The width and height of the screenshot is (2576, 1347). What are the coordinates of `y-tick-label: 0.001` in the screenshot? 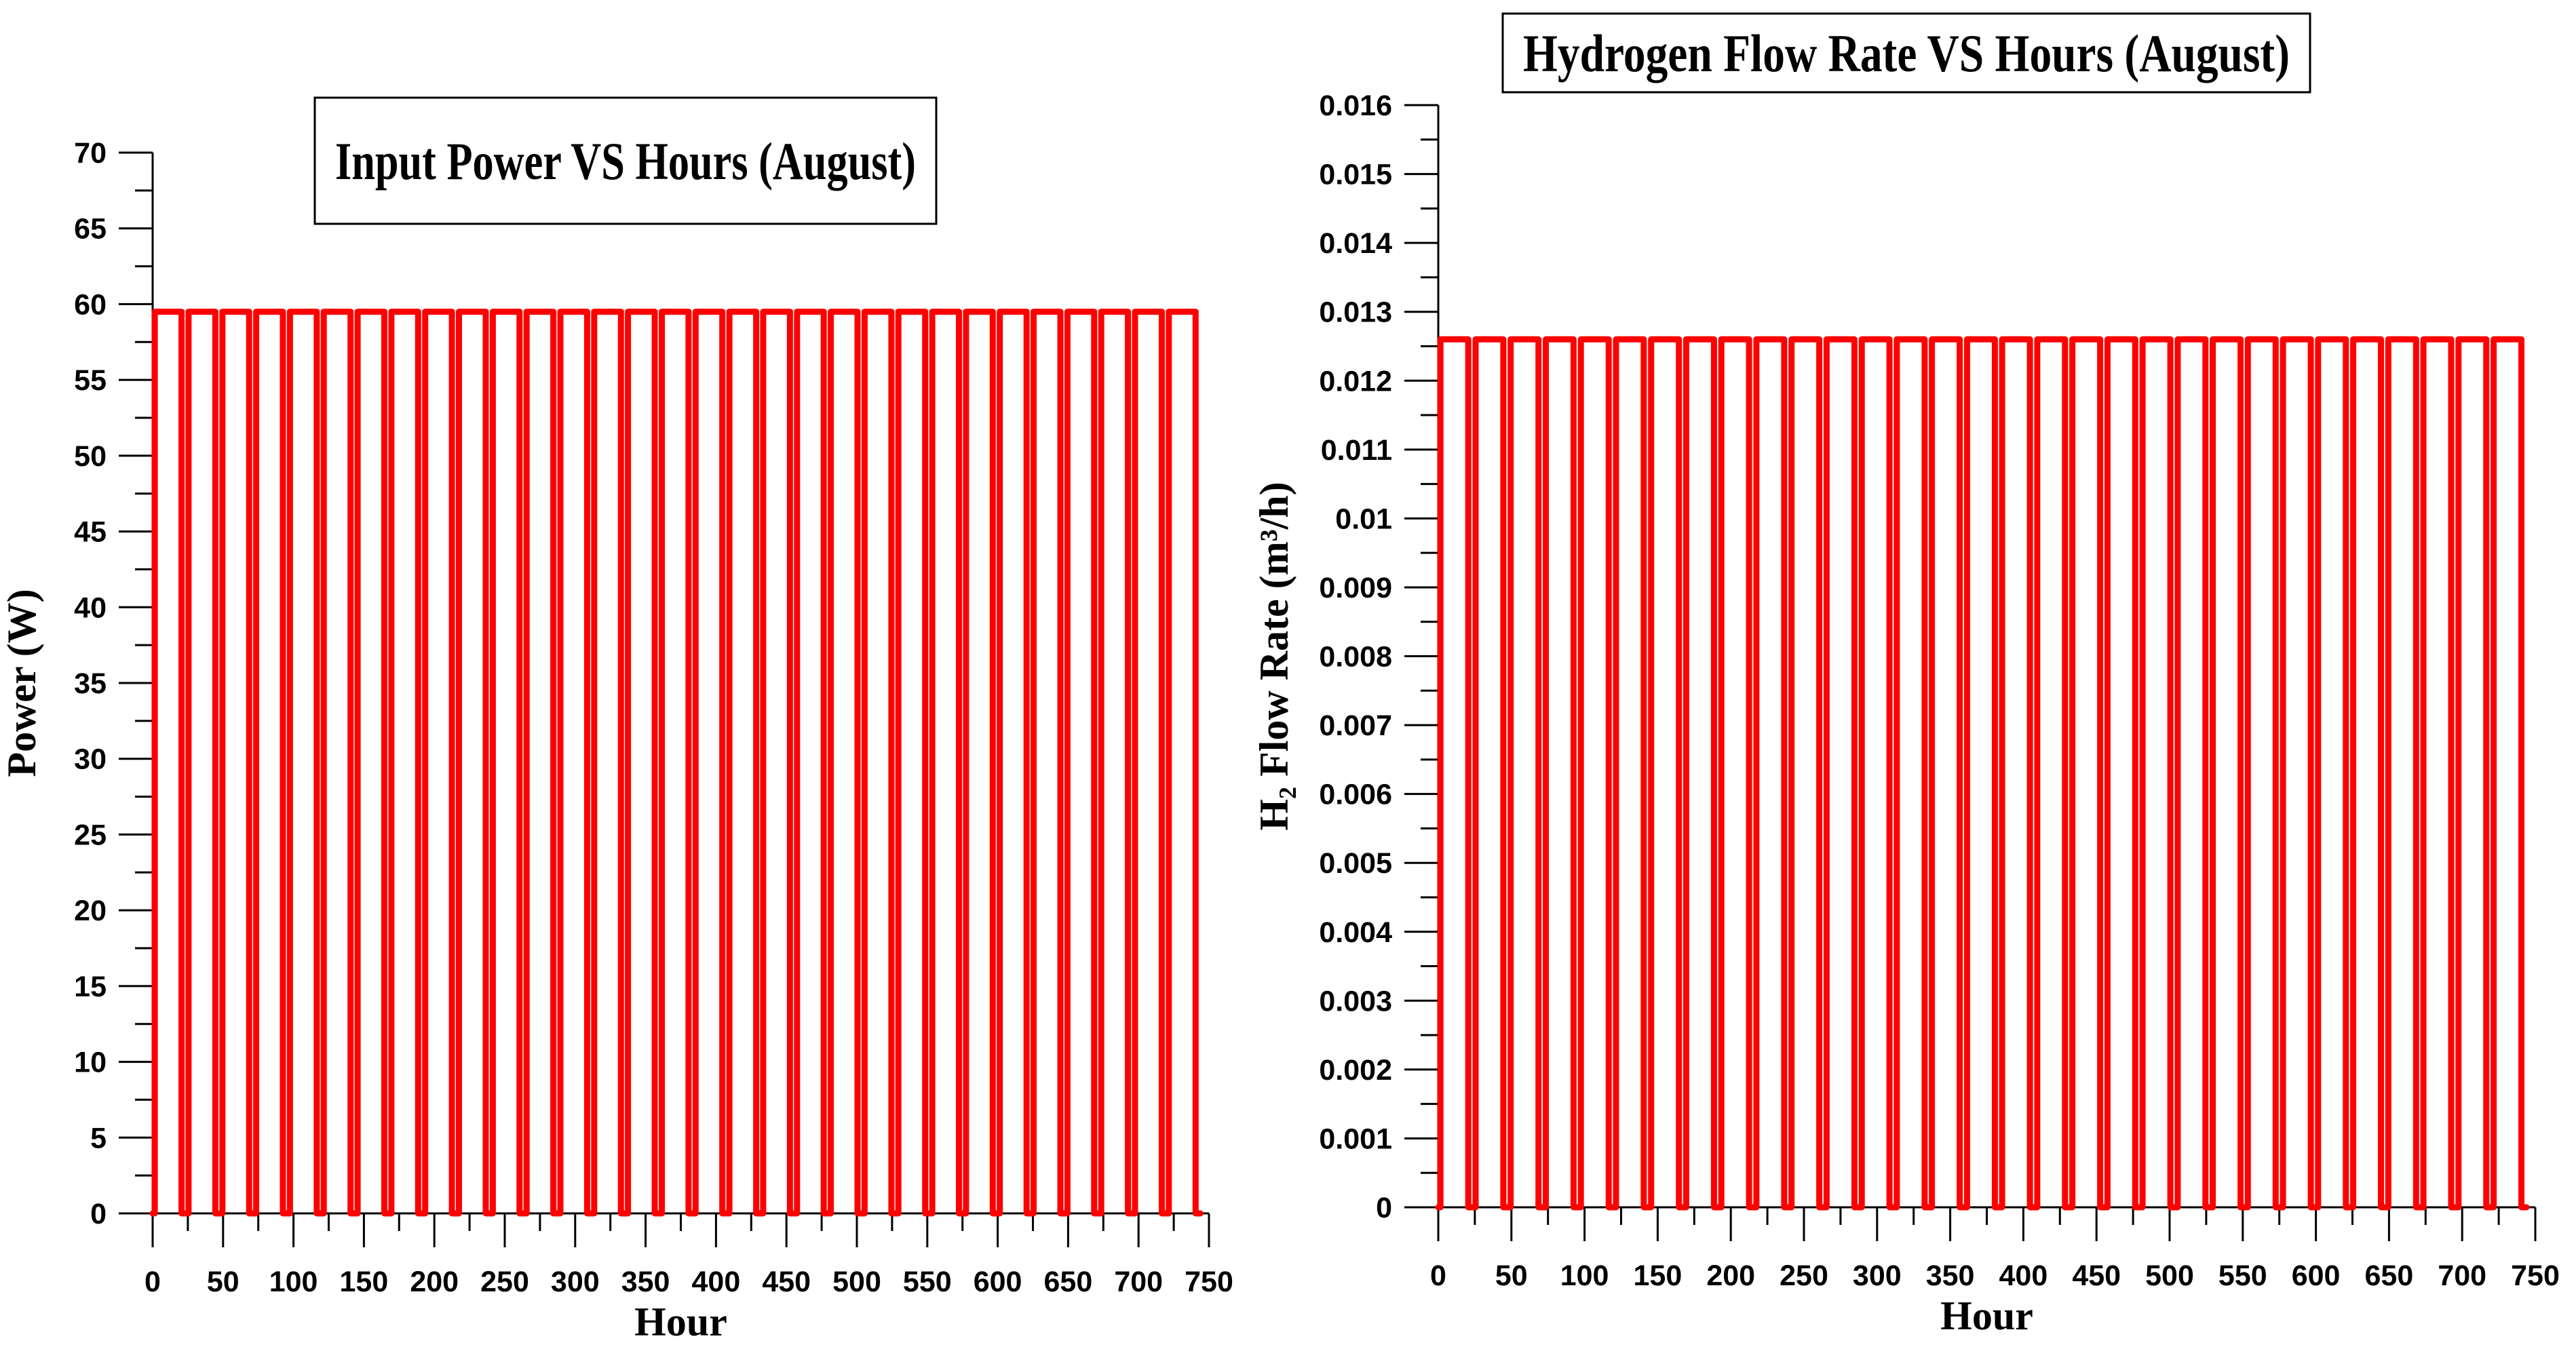 It's located at (1355, 1138).